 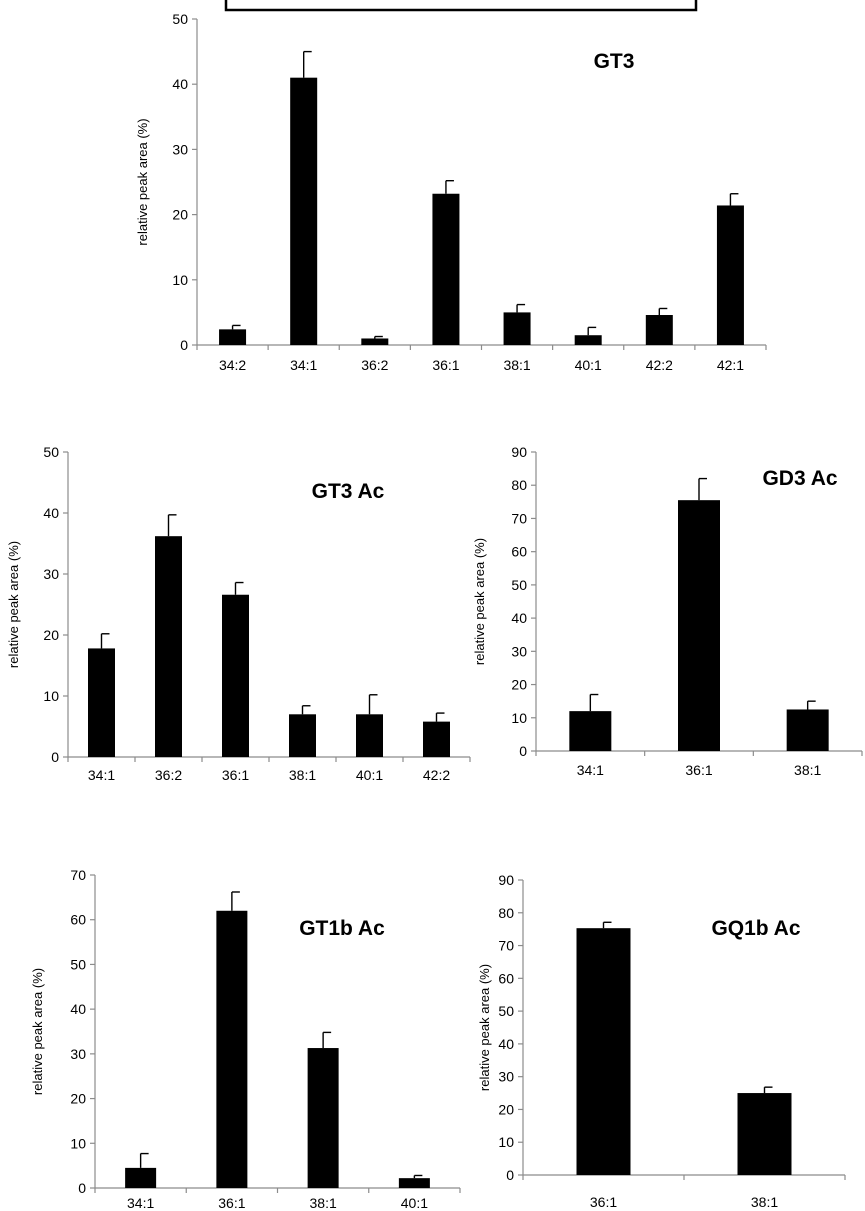 What do you see at coordinates (614, 61) in the screenshot?
I see `chart-title: GT3` at bounding box center [614, 61].